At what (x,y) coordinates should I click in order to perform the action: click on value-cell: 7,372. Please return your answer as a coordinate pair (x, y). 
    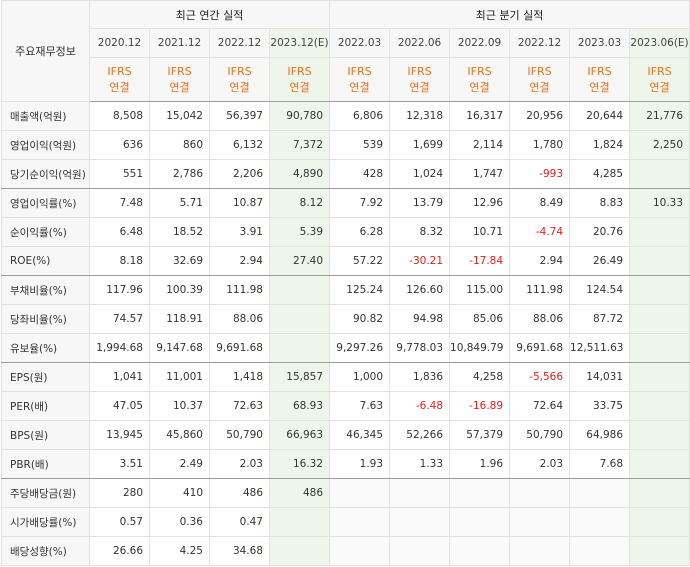
    Looking at the image, I should click on (299, 145).